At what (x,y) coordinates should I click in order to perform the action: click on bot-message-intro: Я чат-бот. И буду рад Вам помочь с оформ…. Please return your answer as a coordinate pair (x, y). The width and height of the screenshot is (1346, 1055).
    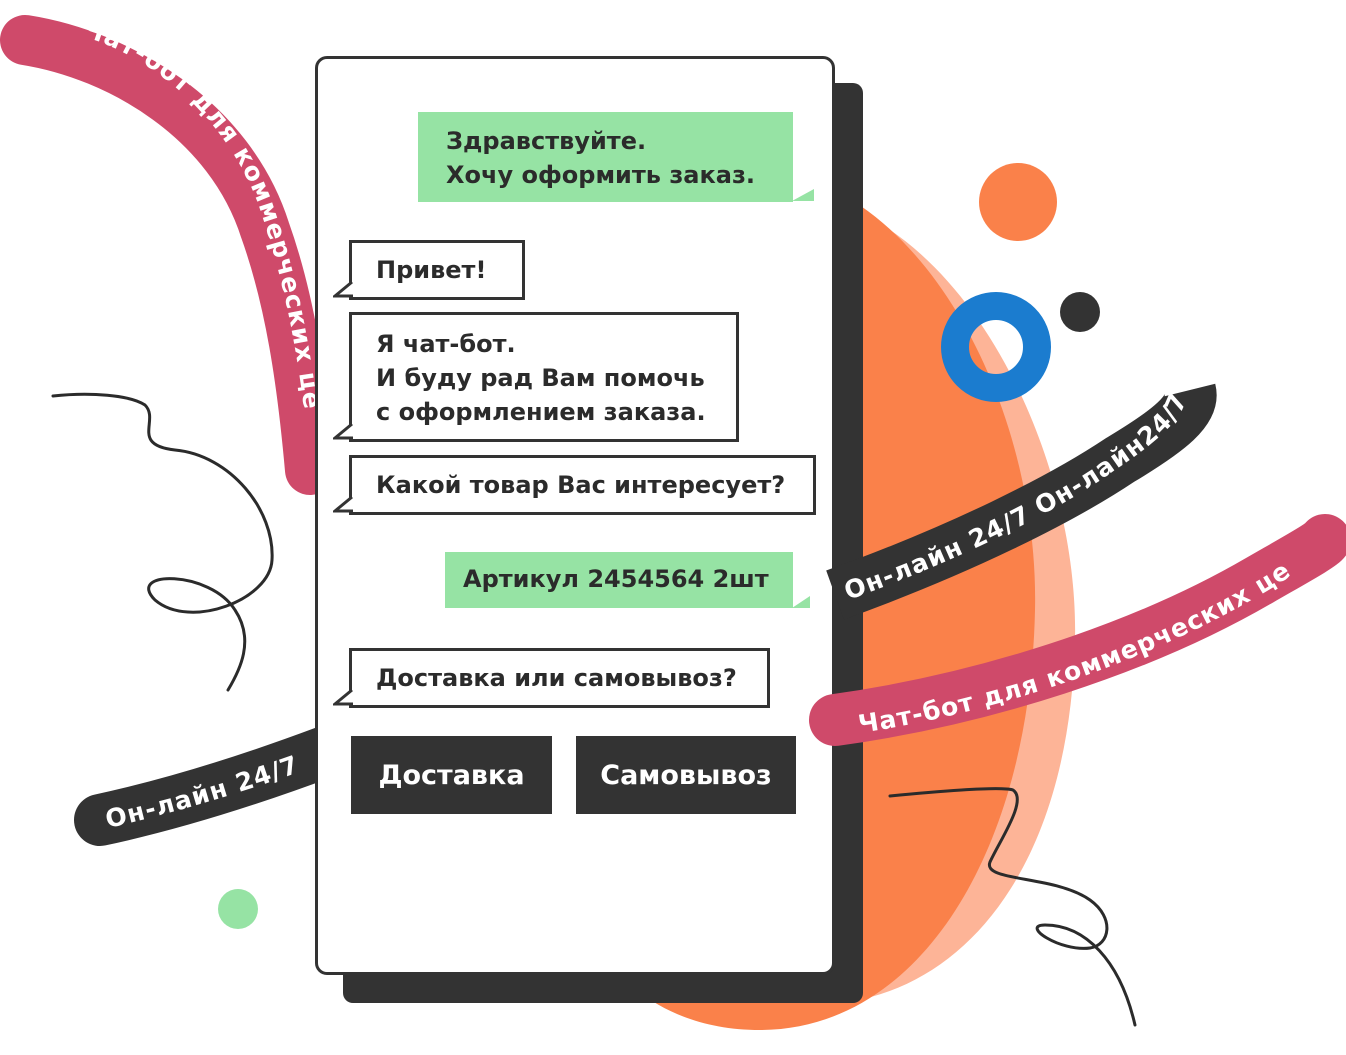
    Looking at the image, I should click on (544, 377).